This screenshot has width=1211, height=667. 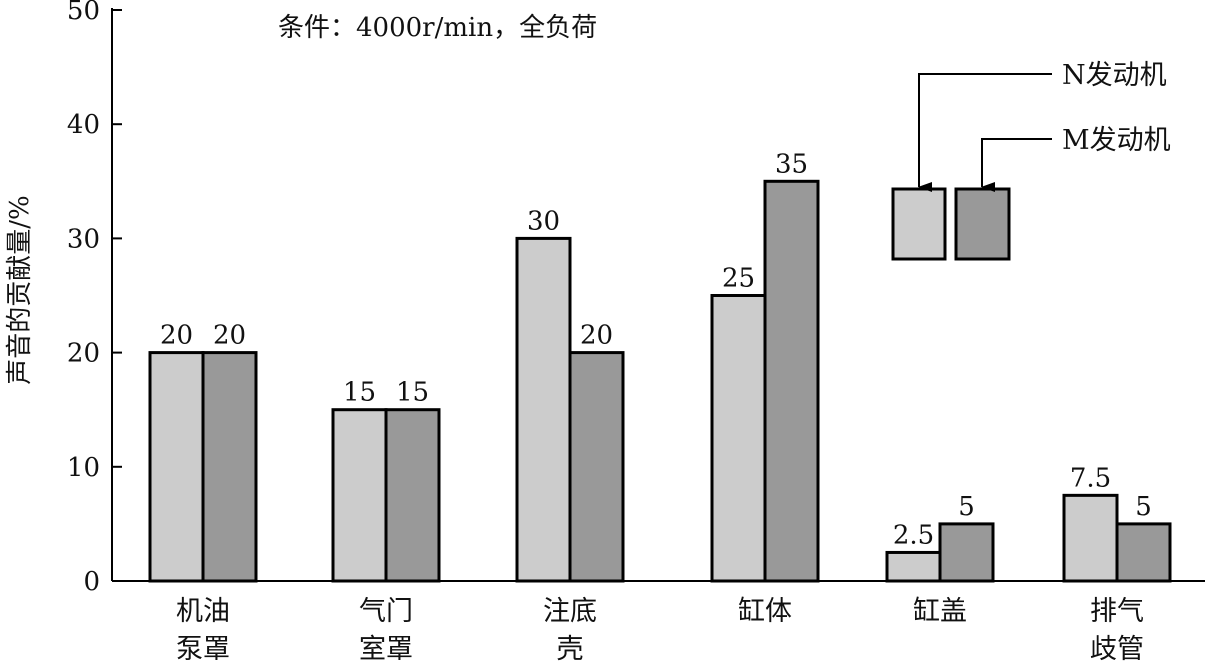 What do you see at coordinates (20, 289) in the screenshot?
I see `y-axis-label: 声音的贡献量/%` at bounding box center [20, 289].